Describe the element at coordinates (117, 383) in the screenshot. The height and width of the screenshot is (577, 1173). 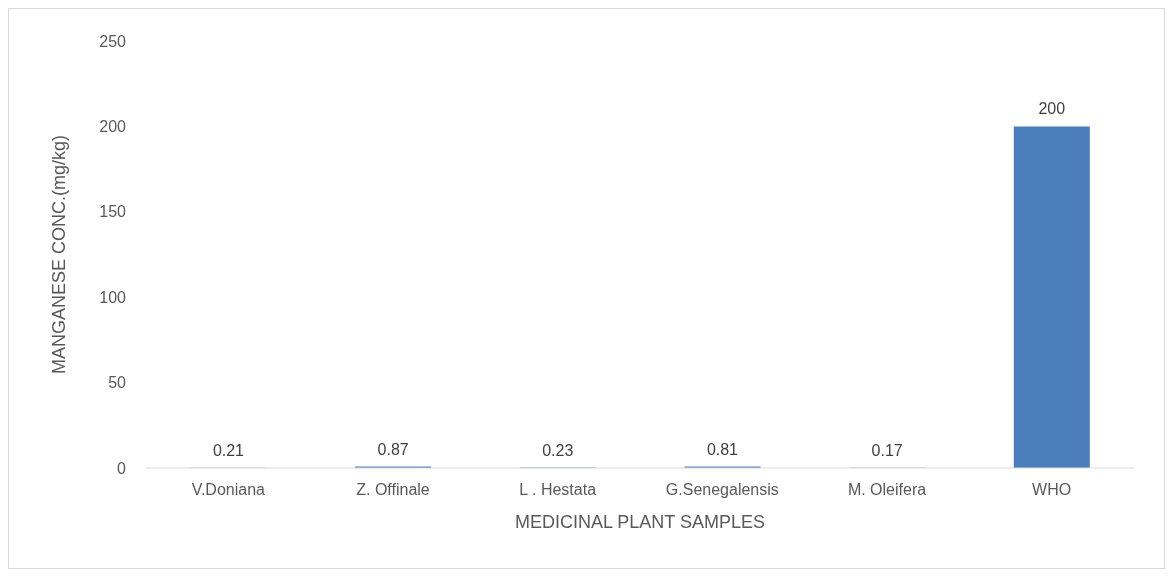
I see `y-tick-label: 50` at that location.